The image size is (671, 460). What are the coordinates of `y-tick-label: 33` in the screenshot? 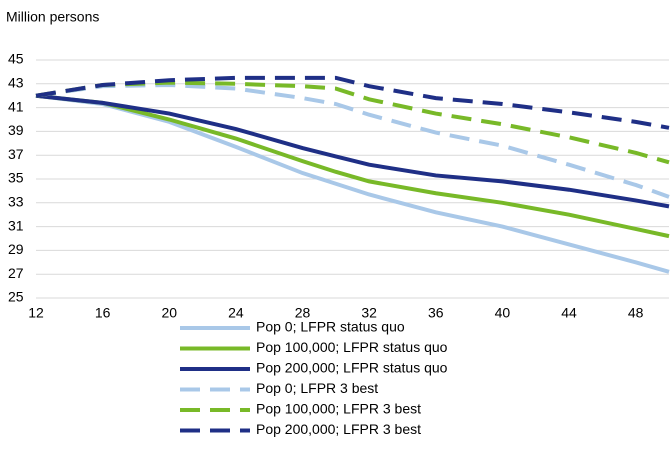 It's located at (16, 202).